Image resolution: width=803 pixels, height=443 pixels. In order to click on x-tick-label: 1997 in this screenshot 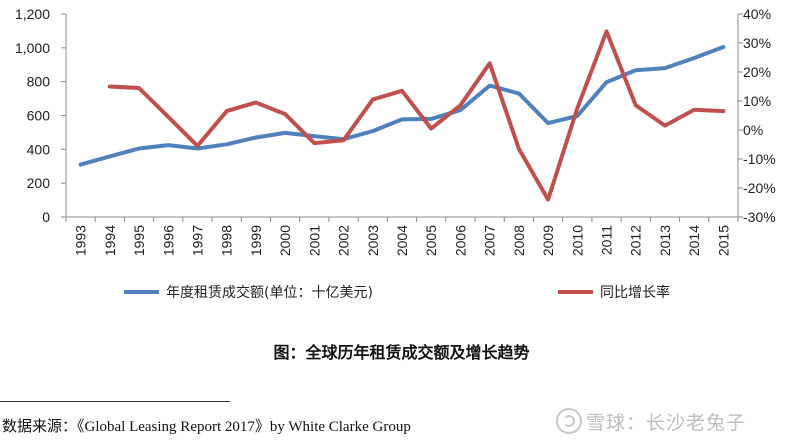, I will do `click(197, 240)`.